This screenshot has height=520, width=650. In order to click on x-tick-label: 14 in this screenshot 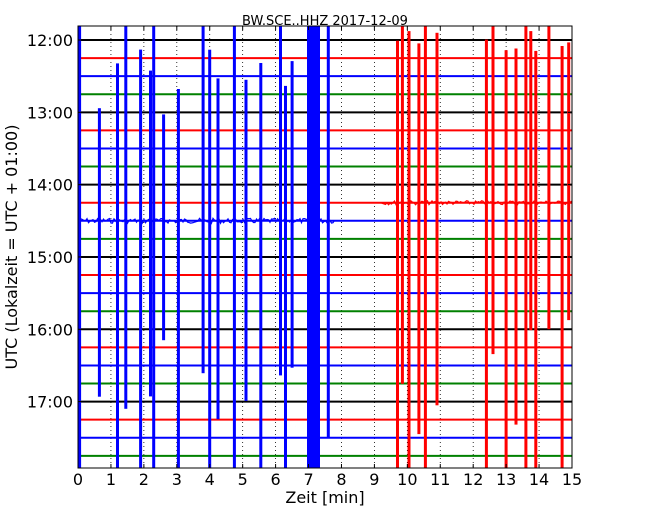, I will do `click(539, 479)`.